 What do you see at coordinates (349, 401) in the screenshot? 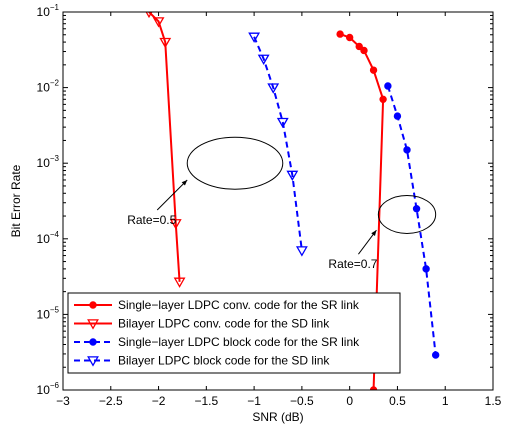
I see `x-tick-label-7: 0` at bounding box center [349, 401].